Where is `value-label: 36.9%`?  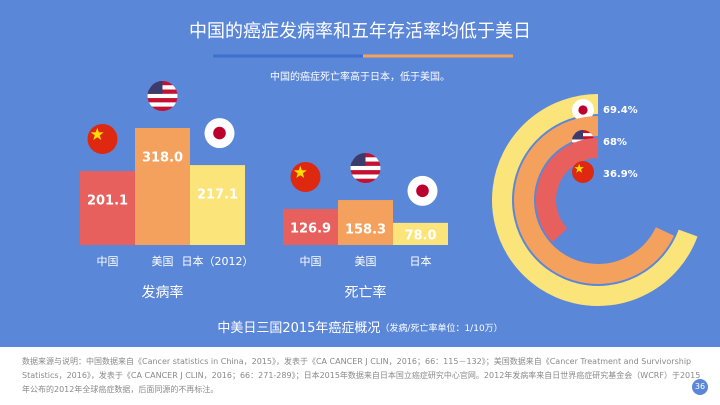 value-label: 36.9% is located at coordinates (620, 174).